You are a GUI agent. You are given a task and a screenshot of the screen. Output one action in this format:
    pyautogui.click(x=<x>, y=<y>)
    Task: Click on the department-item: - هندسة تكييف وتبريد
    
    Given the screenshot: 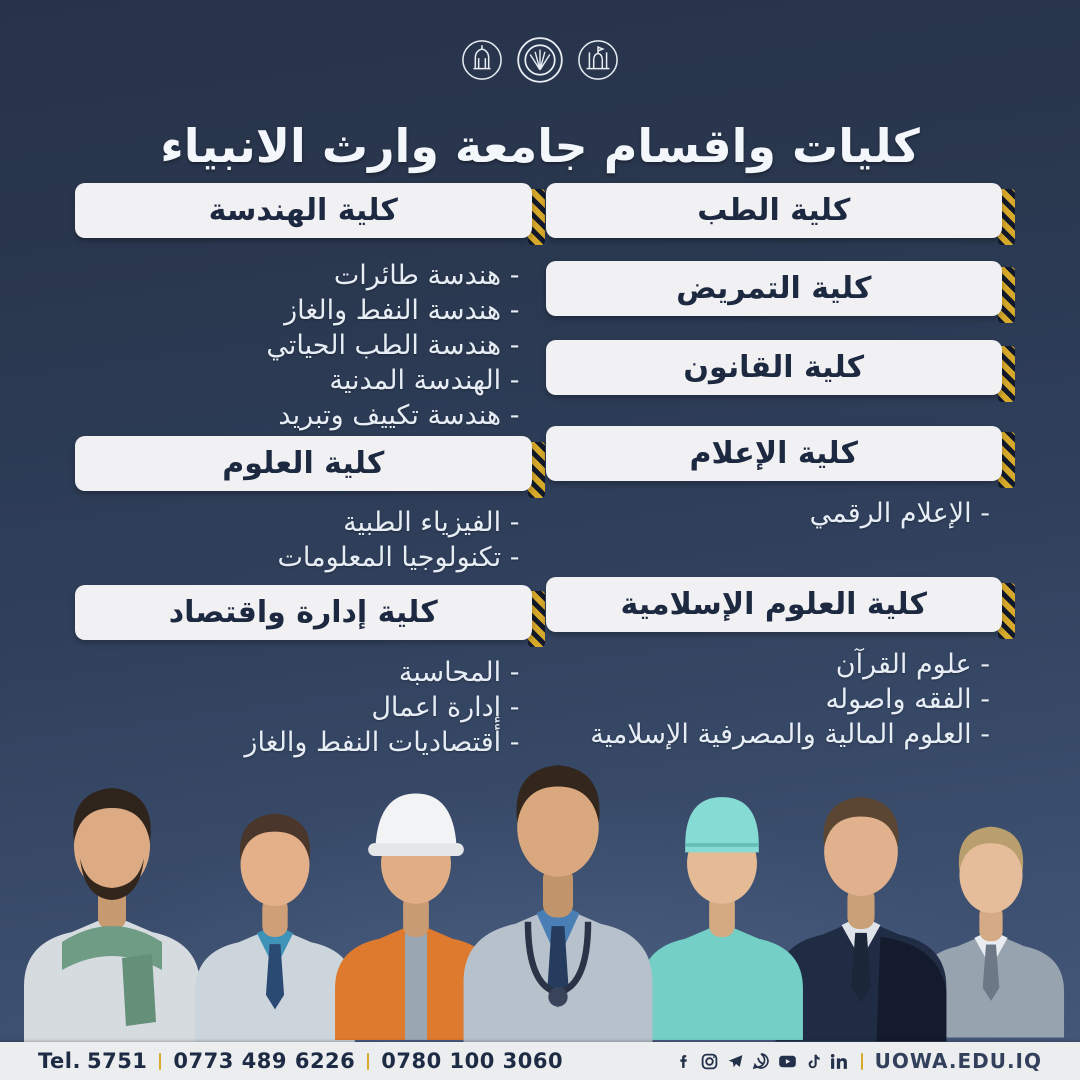 What is the action you would take?
    pyautogui.click(x=399, y=415)
    